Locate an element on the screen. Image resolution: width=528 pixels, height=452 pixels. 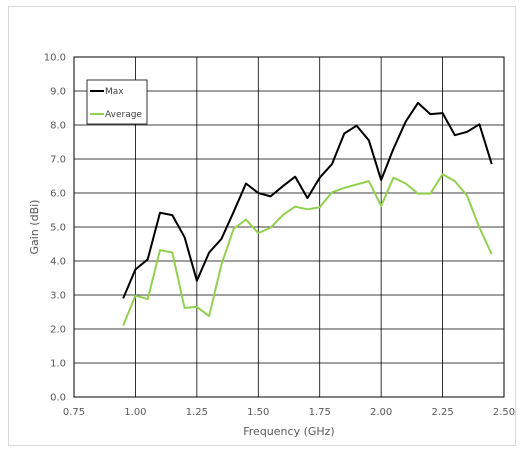
legend-label-max: Max is located at coordinates (114, 92).